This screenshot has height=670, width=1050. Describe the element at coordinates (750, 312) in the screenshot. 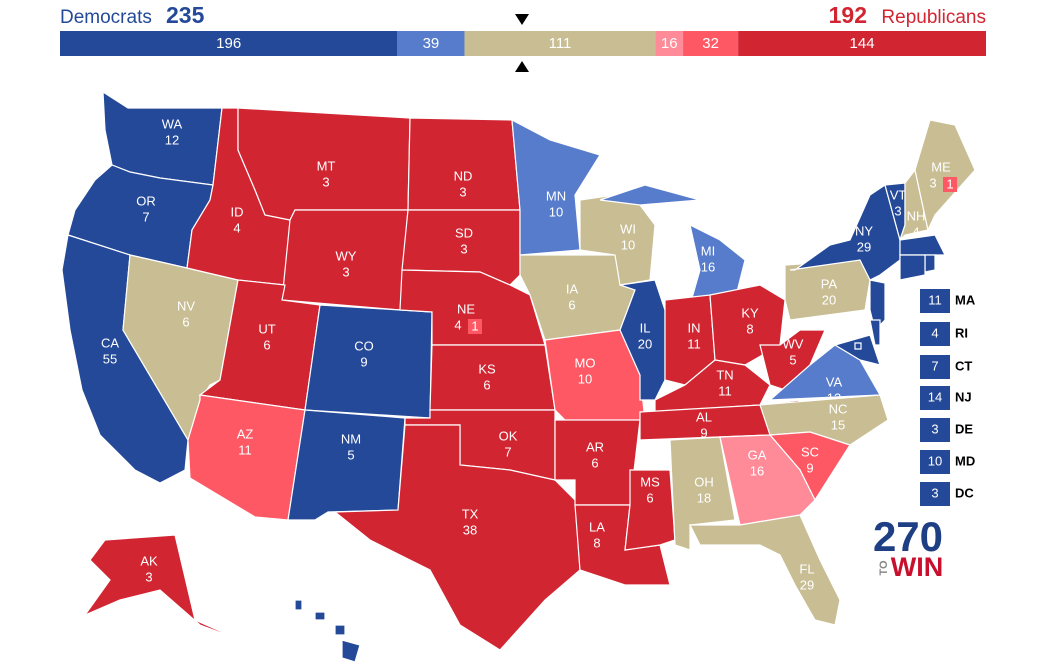

I see `state-abbr: KY` at that location.